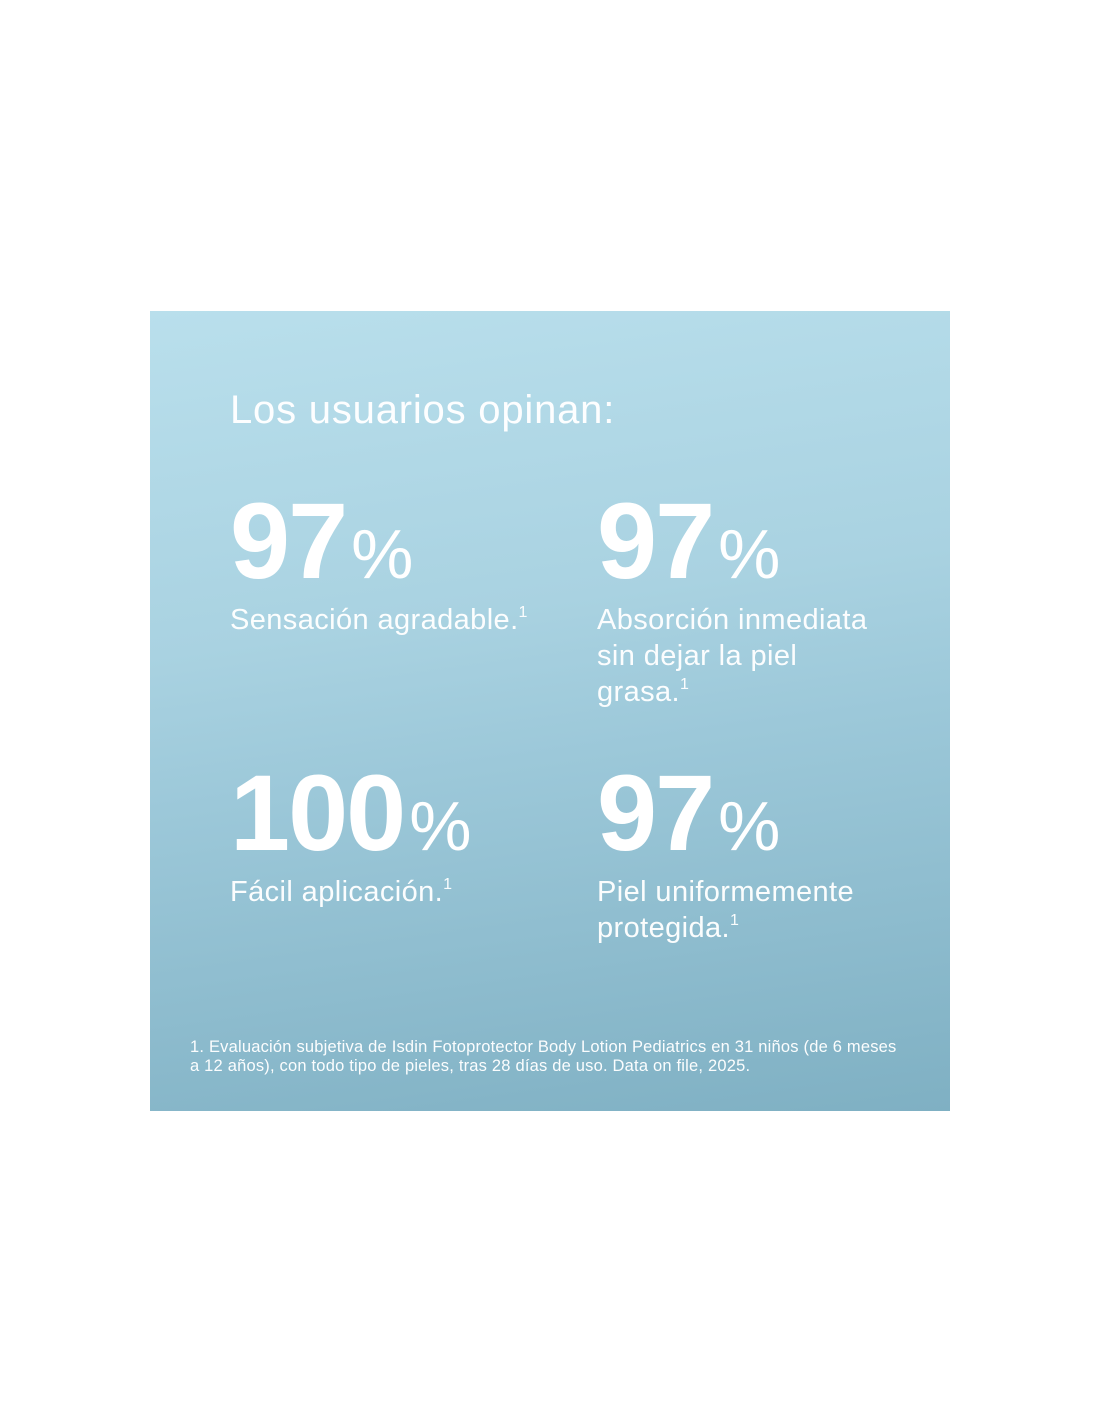 Image resolution: width=1100 pixels, height=1422 pixels. What do you see at coordinates (726, 910) in the screenshot?
I see `stat-label-text: Piel uniformemente protegida.` at bounding box center [726, 910].